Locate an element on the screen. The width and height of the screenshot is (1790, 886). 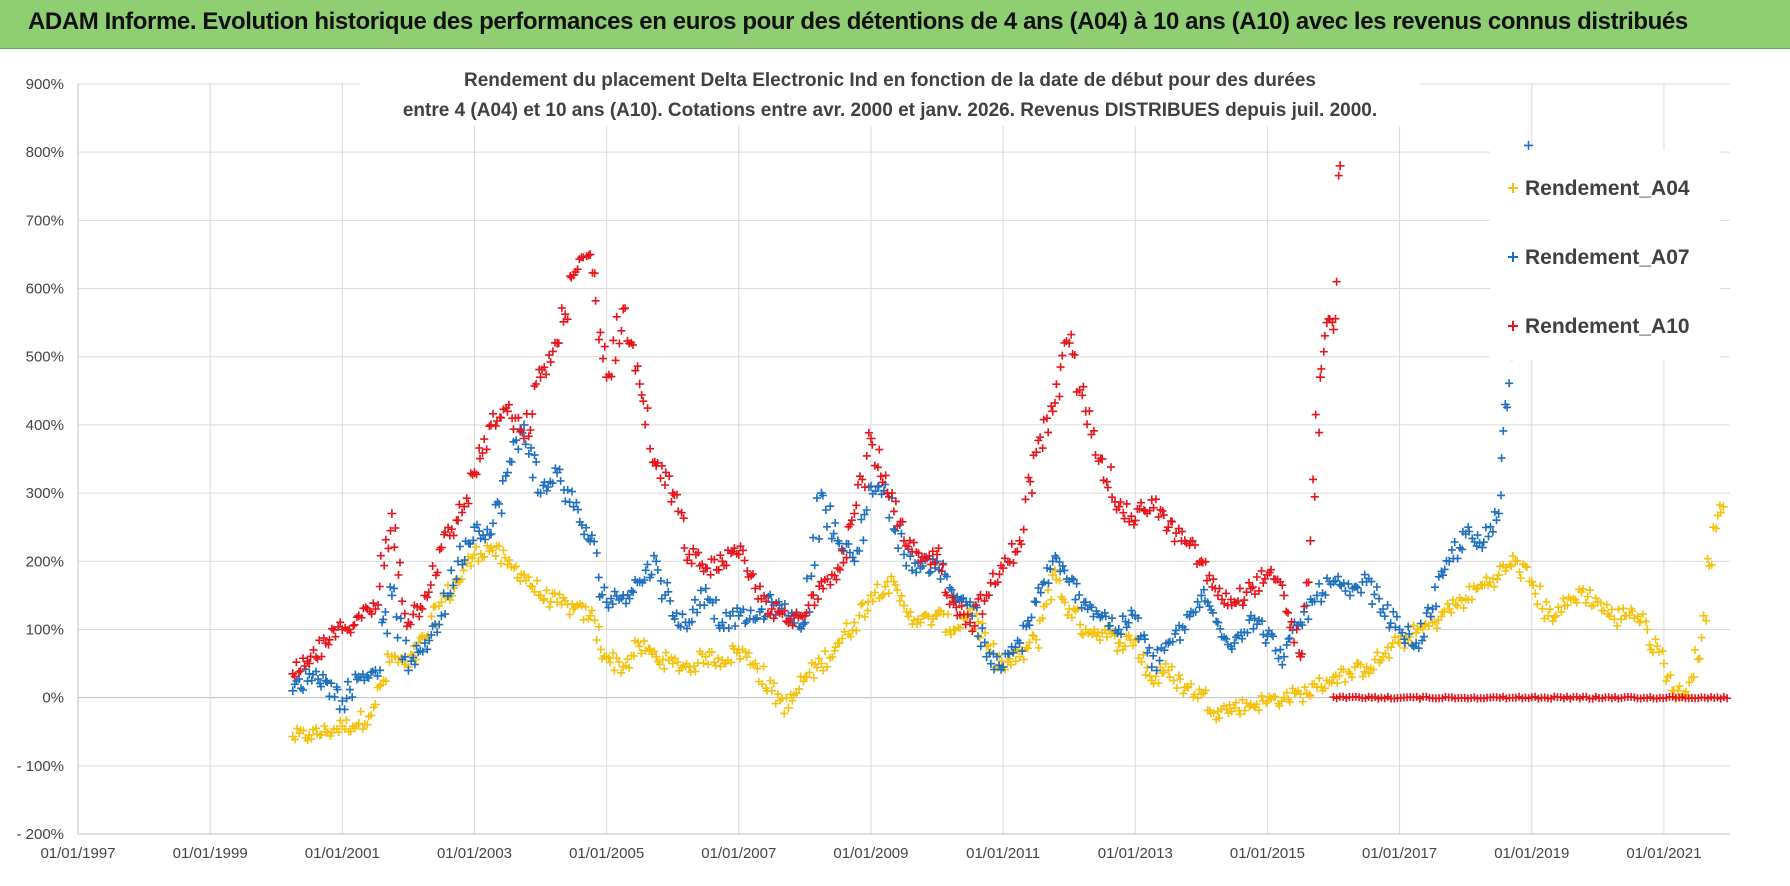
legend-label: Rendement_A07 is located at coordinates (1607, 257).